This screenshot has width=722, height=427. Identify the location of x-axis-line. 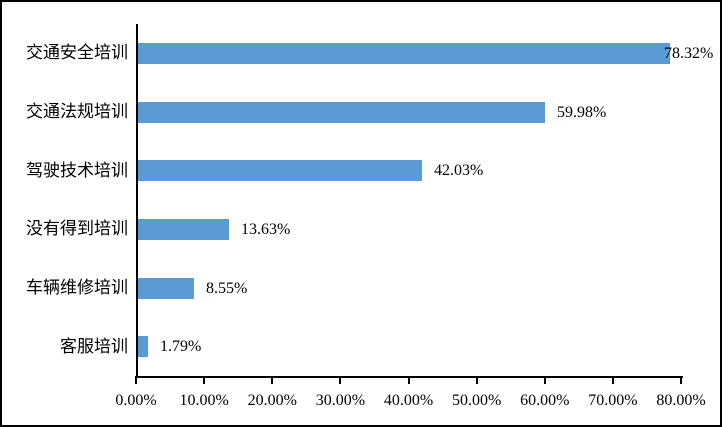
(409, 377).